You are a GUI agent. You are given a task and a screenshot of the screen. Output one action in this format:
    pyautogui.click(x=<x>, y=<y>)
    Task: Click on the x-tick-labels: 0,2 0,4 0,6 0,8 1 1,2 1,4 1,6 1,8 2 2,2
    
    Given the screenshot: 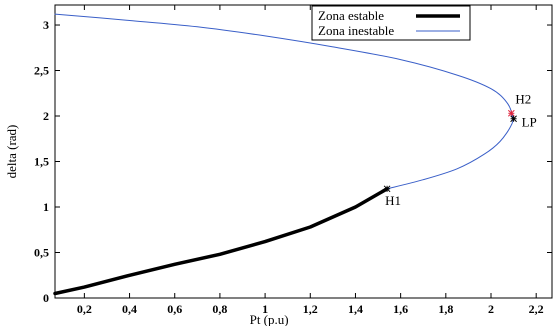 What is the action you would take?
    pyautogui.click(x=310, y=309)
    